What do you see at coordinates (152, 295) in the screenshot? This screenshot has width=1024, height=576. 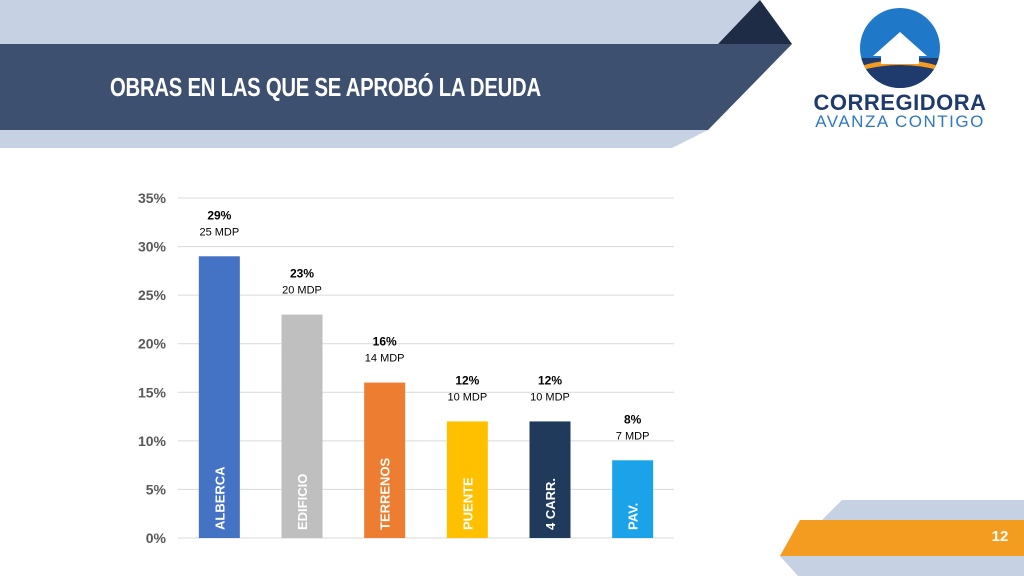 I see `y-tick-label: 25%` at bounding box center [152, 295].